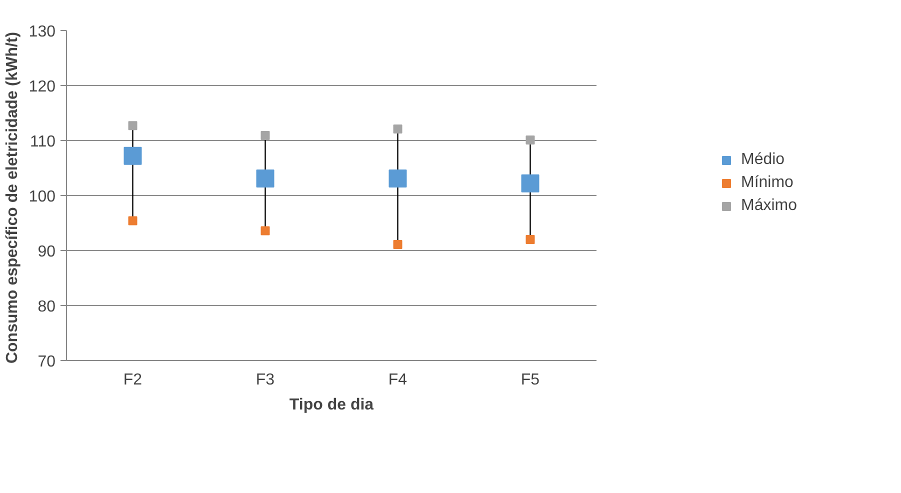  I want to click on legend-label: Mínimo, so click(767, 183).